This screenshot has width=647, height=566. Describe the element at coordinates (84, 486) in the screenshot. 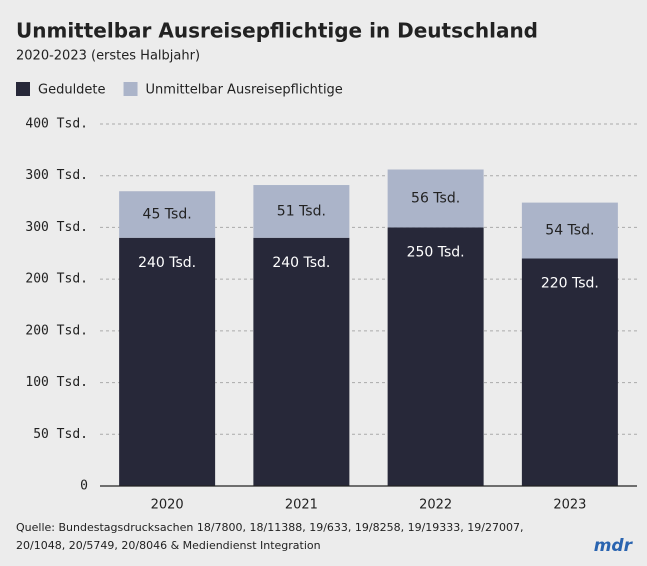

I see `y-tick-label: 0` at that location.